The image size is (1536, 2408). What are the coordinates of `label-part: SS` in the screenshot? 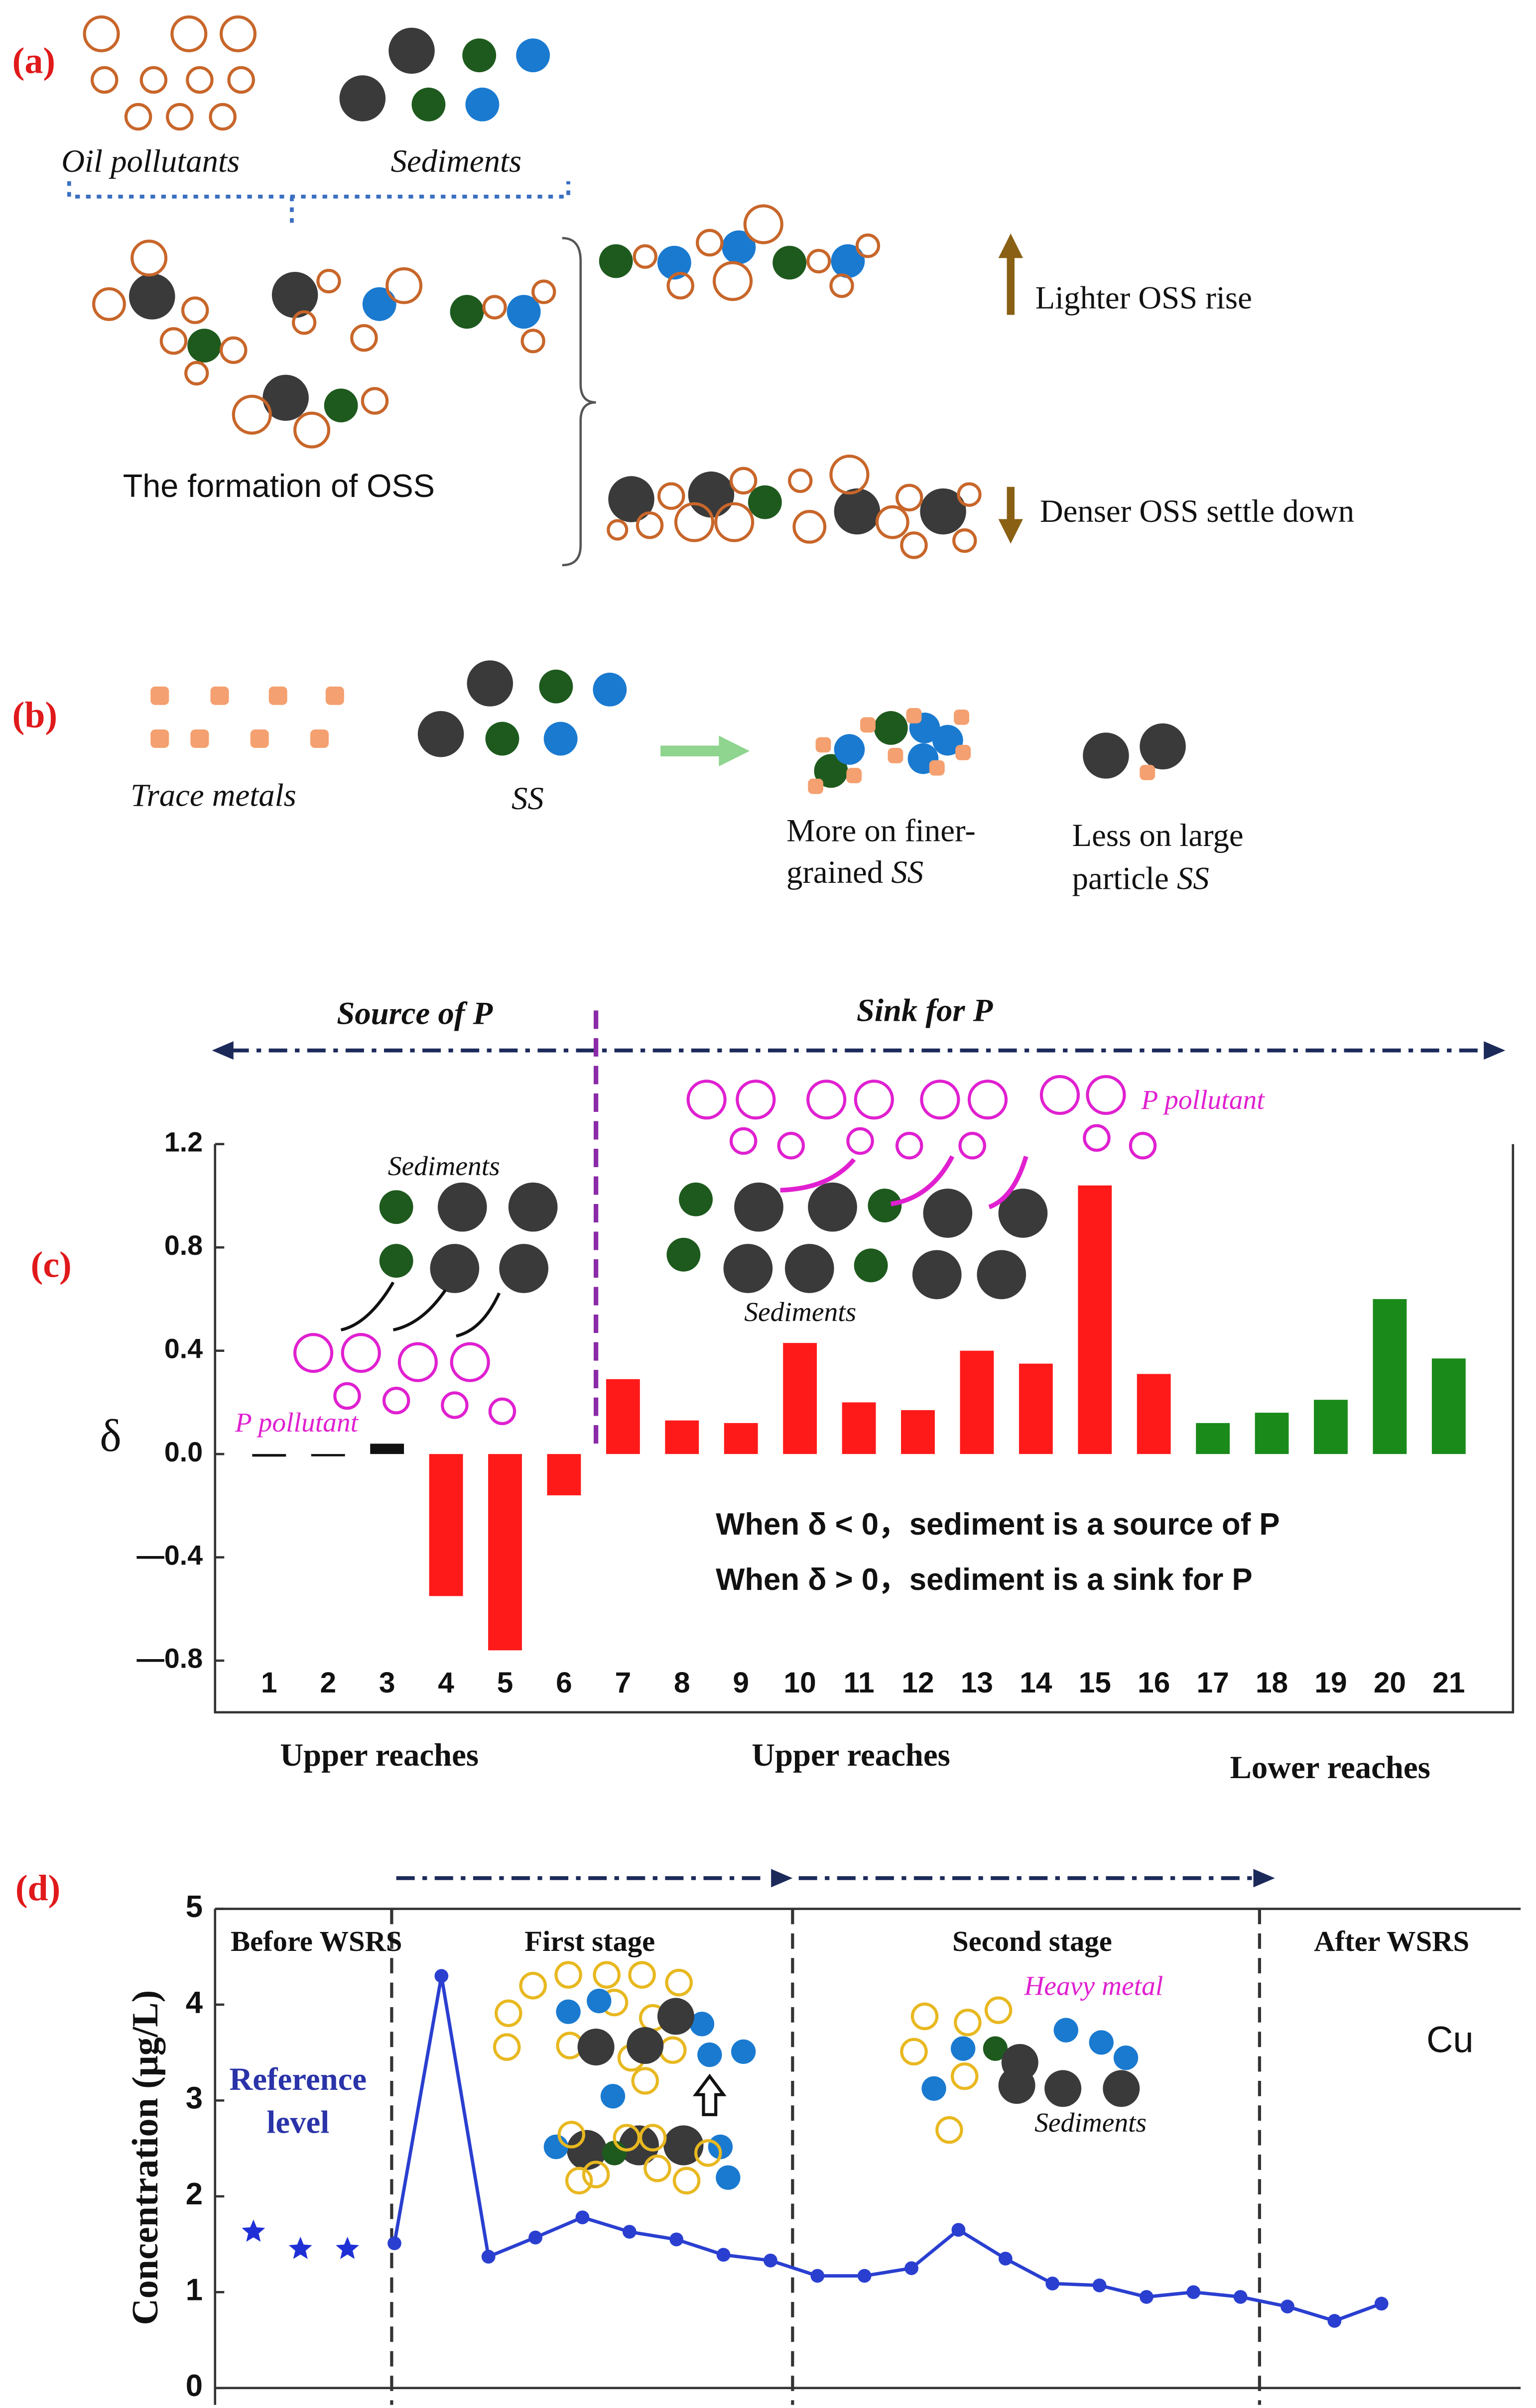 It's located at (1193, 878).